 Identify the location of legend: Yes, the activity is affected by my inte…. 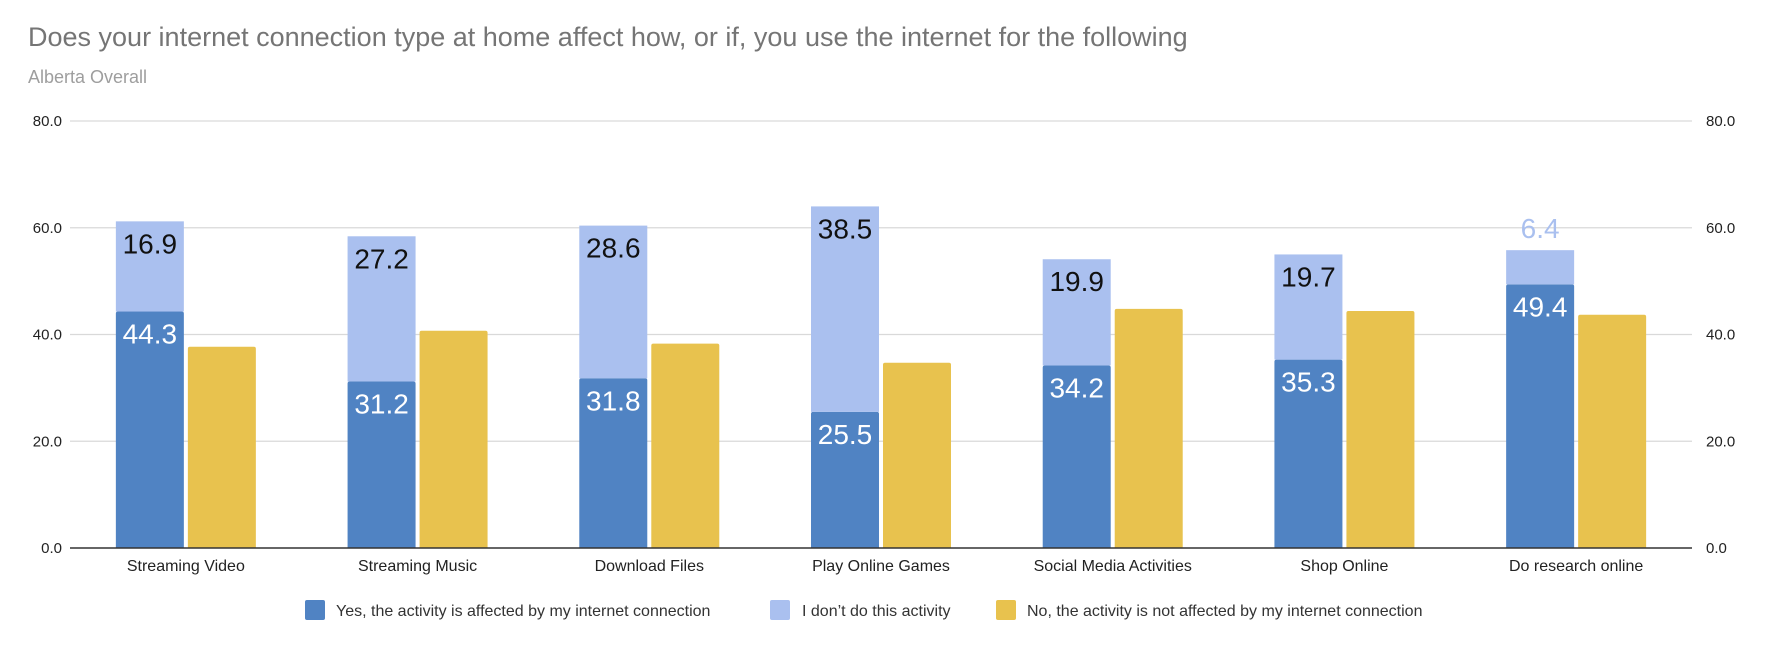
(863, 610).